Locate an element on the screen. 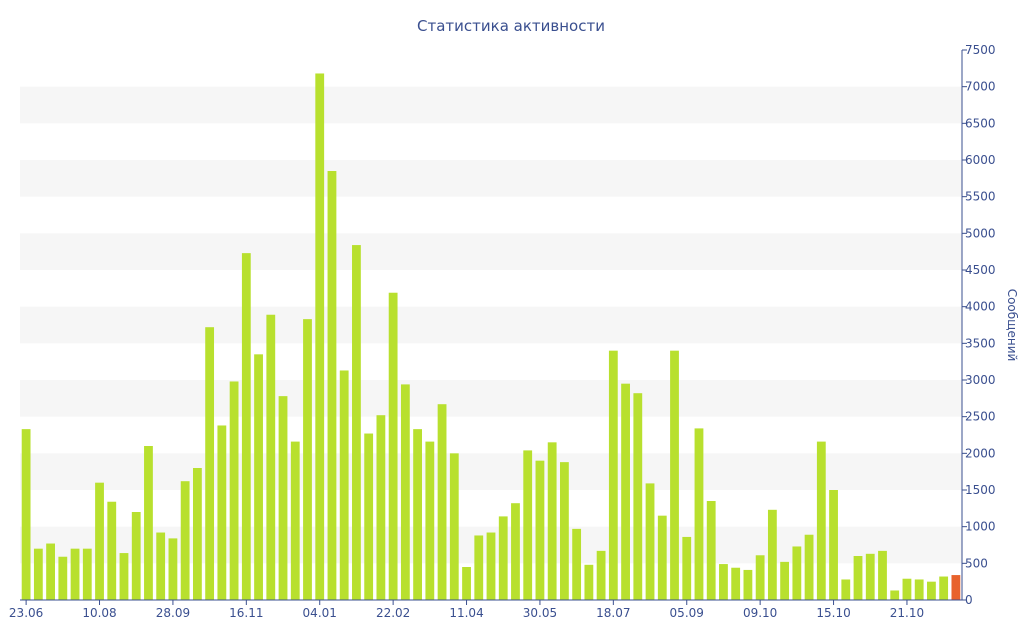 The image size is (1024, 640). y-tick-label: 4000 is located at coordinates (980, 307).